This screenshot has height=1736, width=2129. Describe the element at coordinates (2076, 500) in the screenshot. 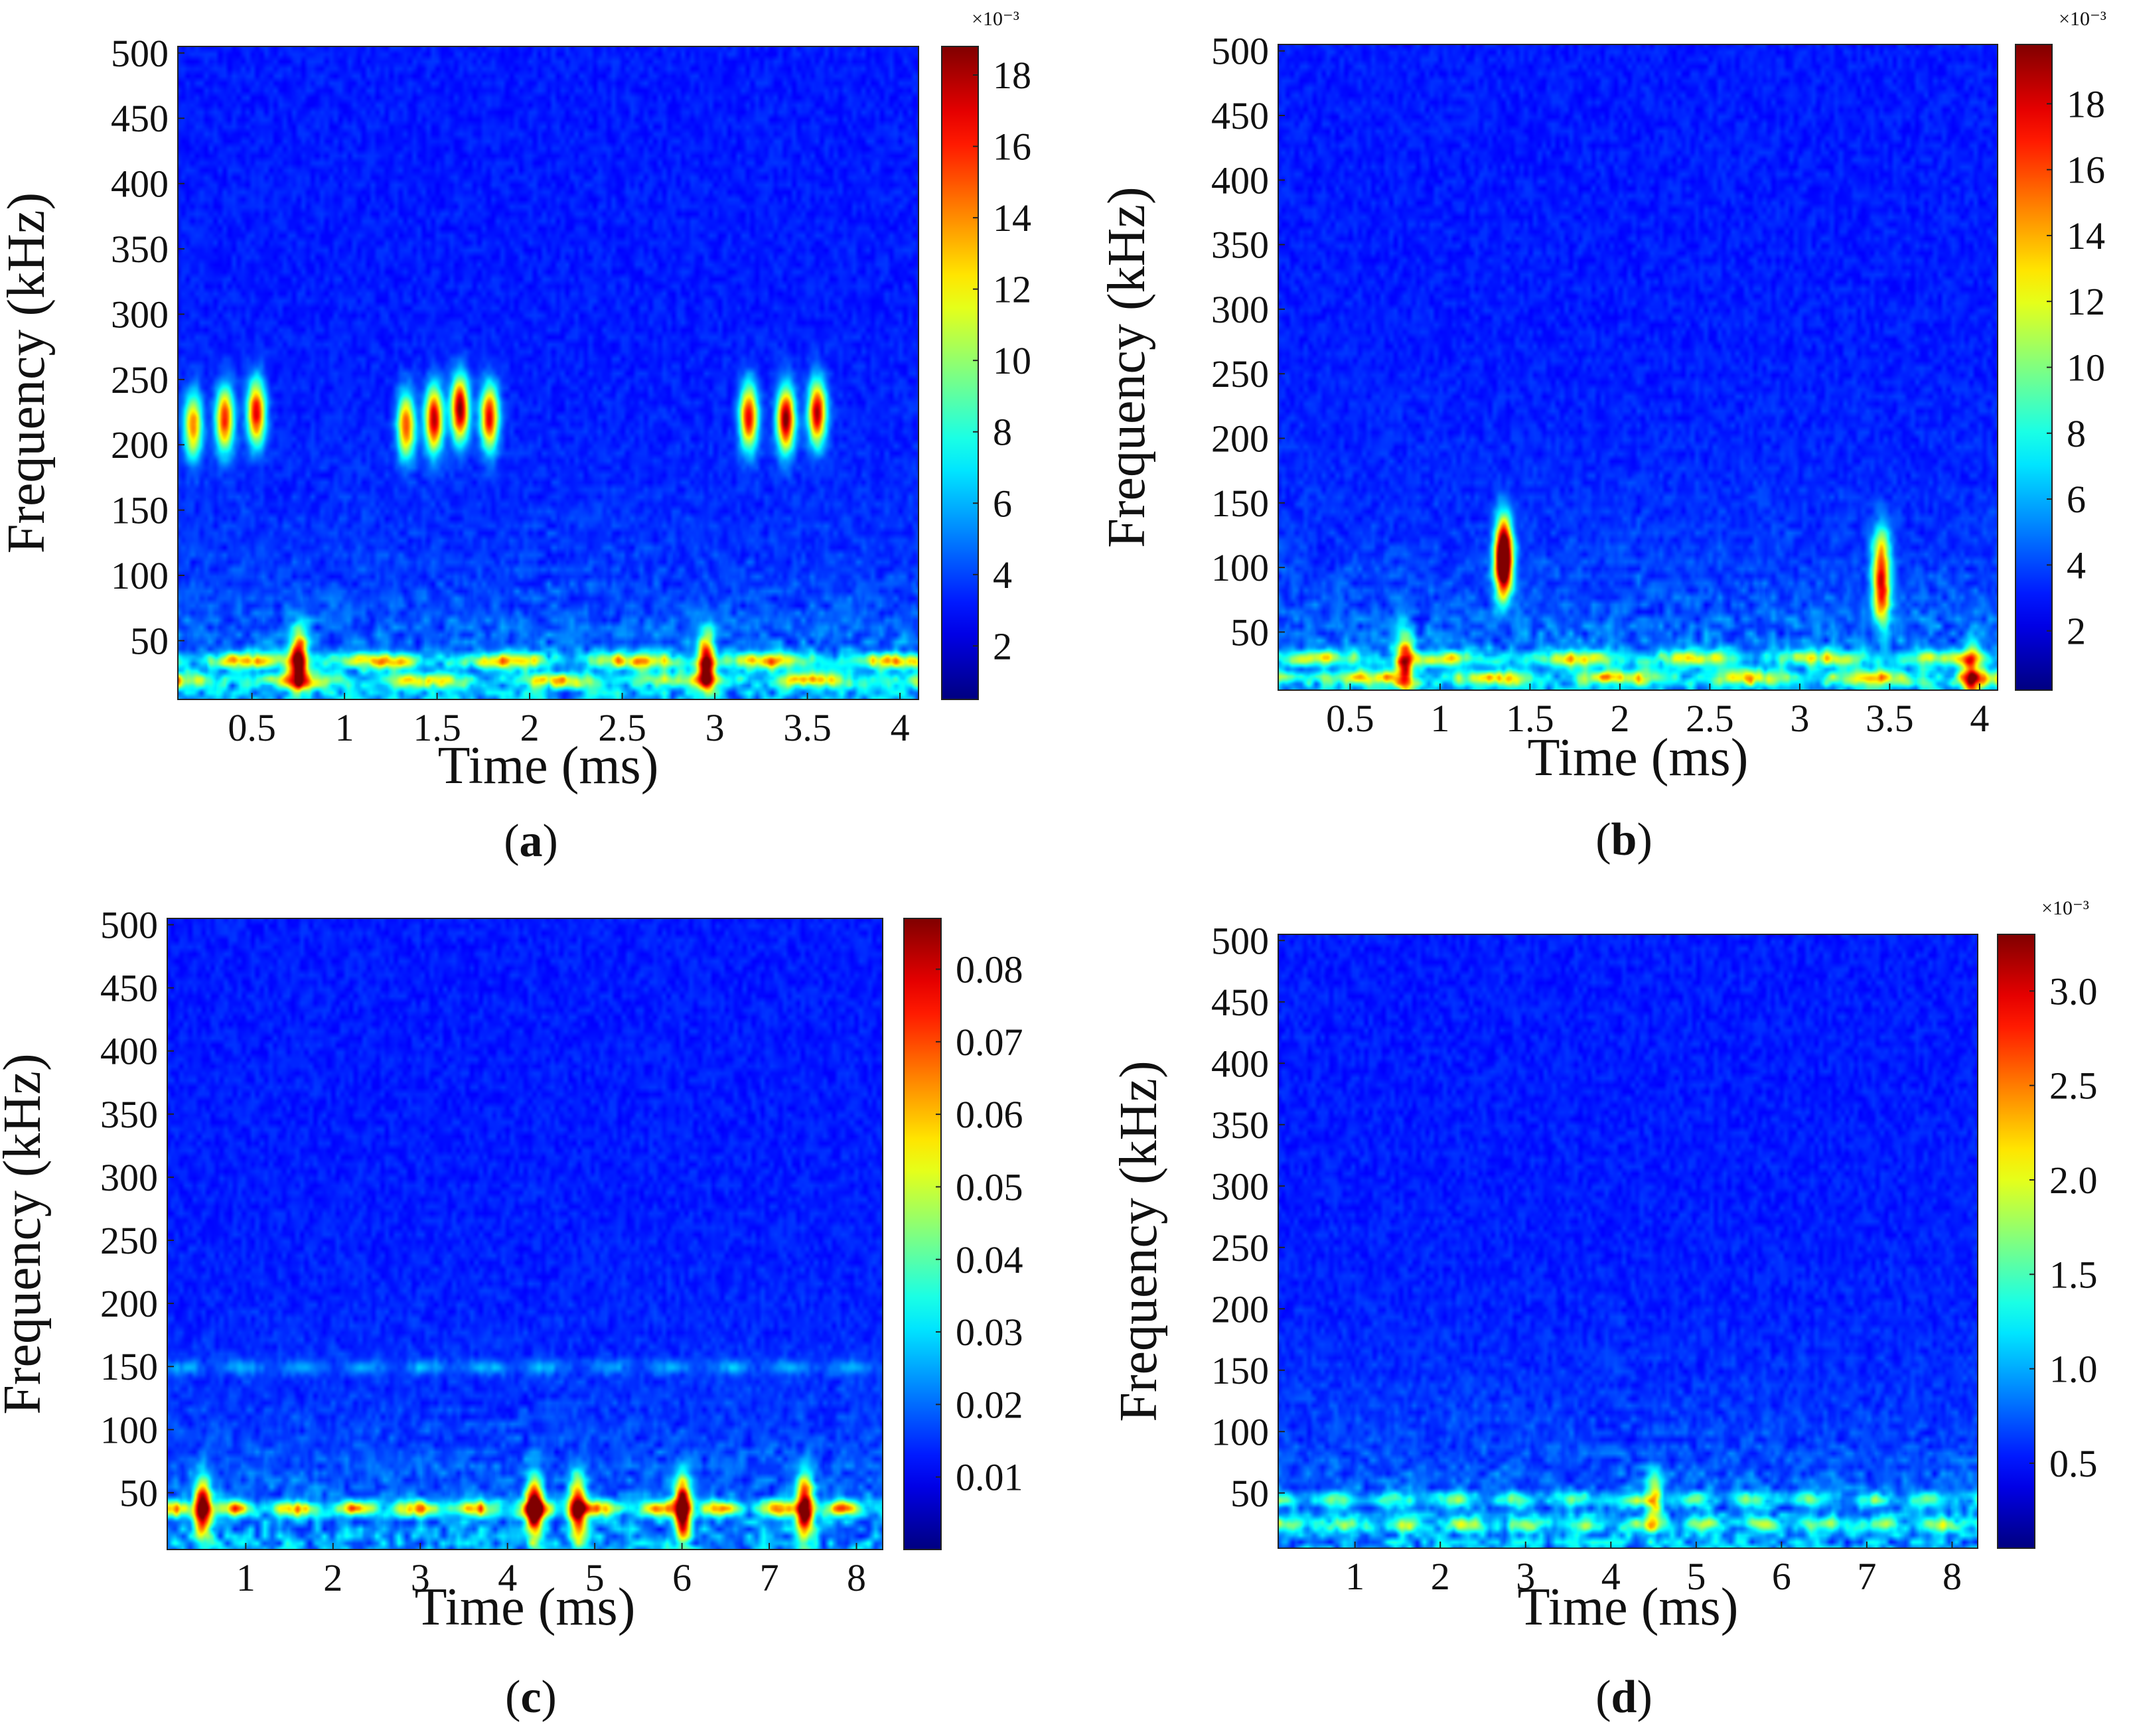

I see `colorbar-tick-label-b: 6` at that location.